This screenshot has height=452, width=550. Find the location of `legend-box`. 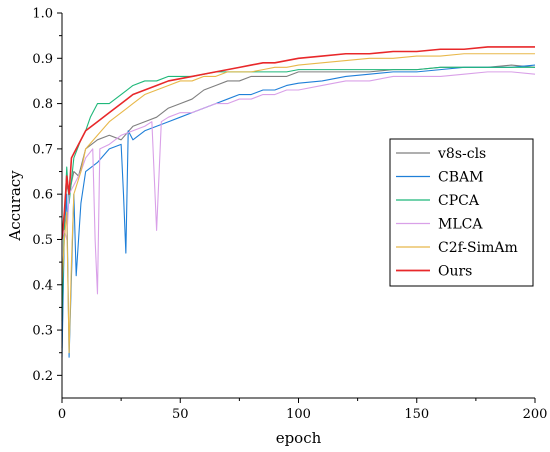

legend-box is located at coordinates (461, 212).